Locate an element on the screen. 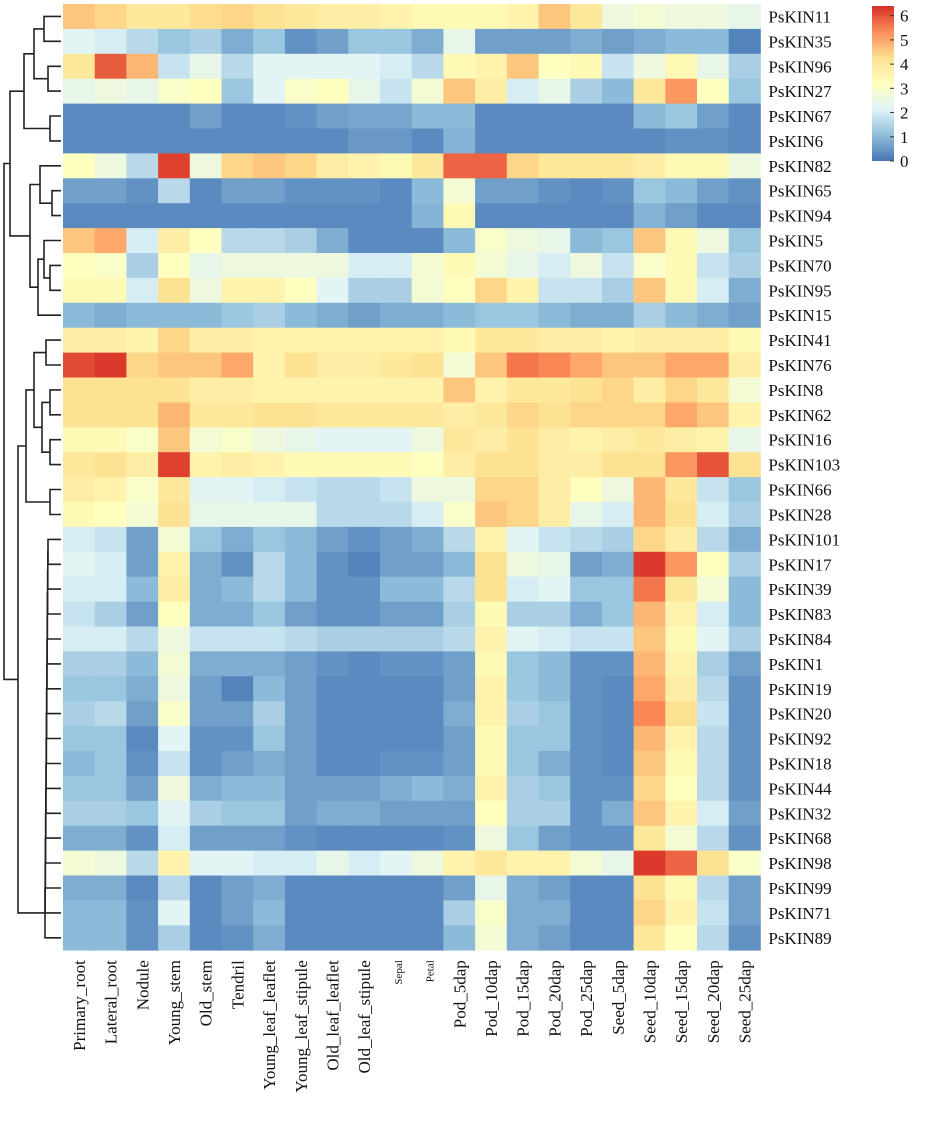 This screenshot has height=1122, width=941. heatmap-cell-PsKIN68-Young_leaf_leaflet is located at coordinates (269, 838).